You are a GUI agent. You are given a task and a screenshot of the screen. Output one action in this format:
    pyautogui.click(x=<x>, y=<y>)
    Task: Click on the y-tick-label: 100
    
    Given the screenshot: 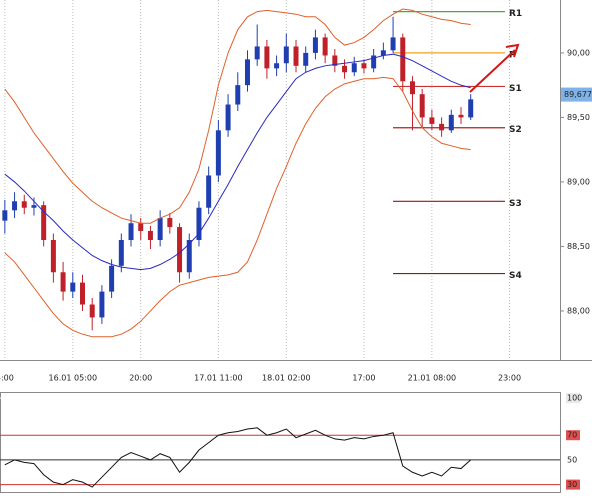 What is the action you would take?
    pyautogui.click(x=574, y=398)
    